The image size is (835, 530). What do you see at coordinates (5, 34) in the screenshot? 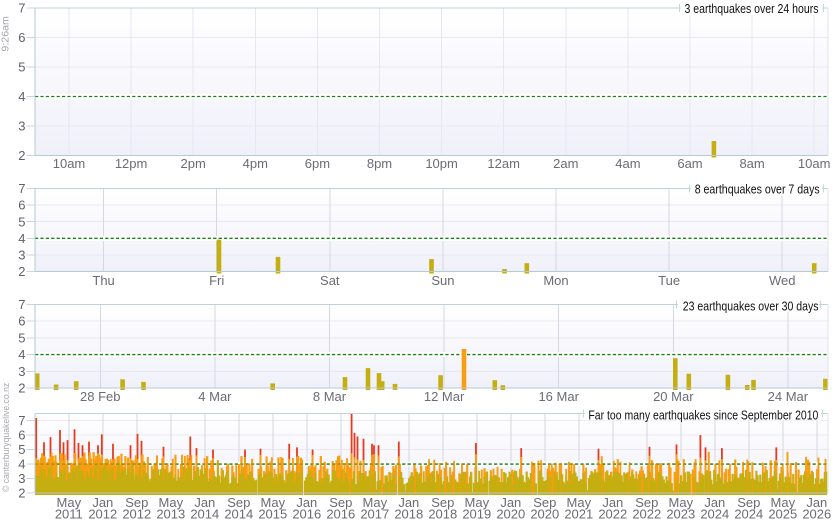
I see `svg-text: 9:26am` at bounding box center [5, 34].